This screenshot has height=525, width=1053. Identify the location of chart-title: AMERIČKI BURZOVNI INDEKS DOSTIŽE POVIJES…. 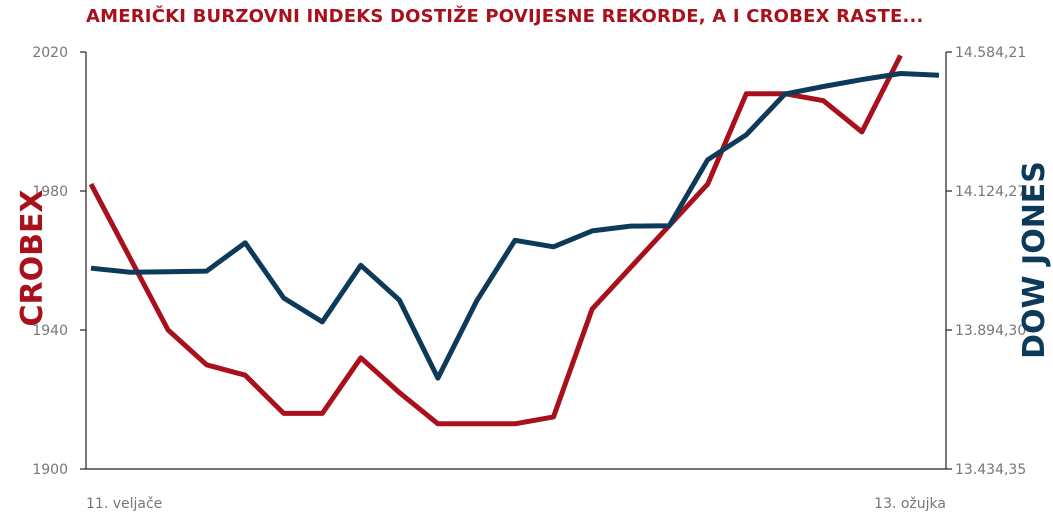
(505, 16).